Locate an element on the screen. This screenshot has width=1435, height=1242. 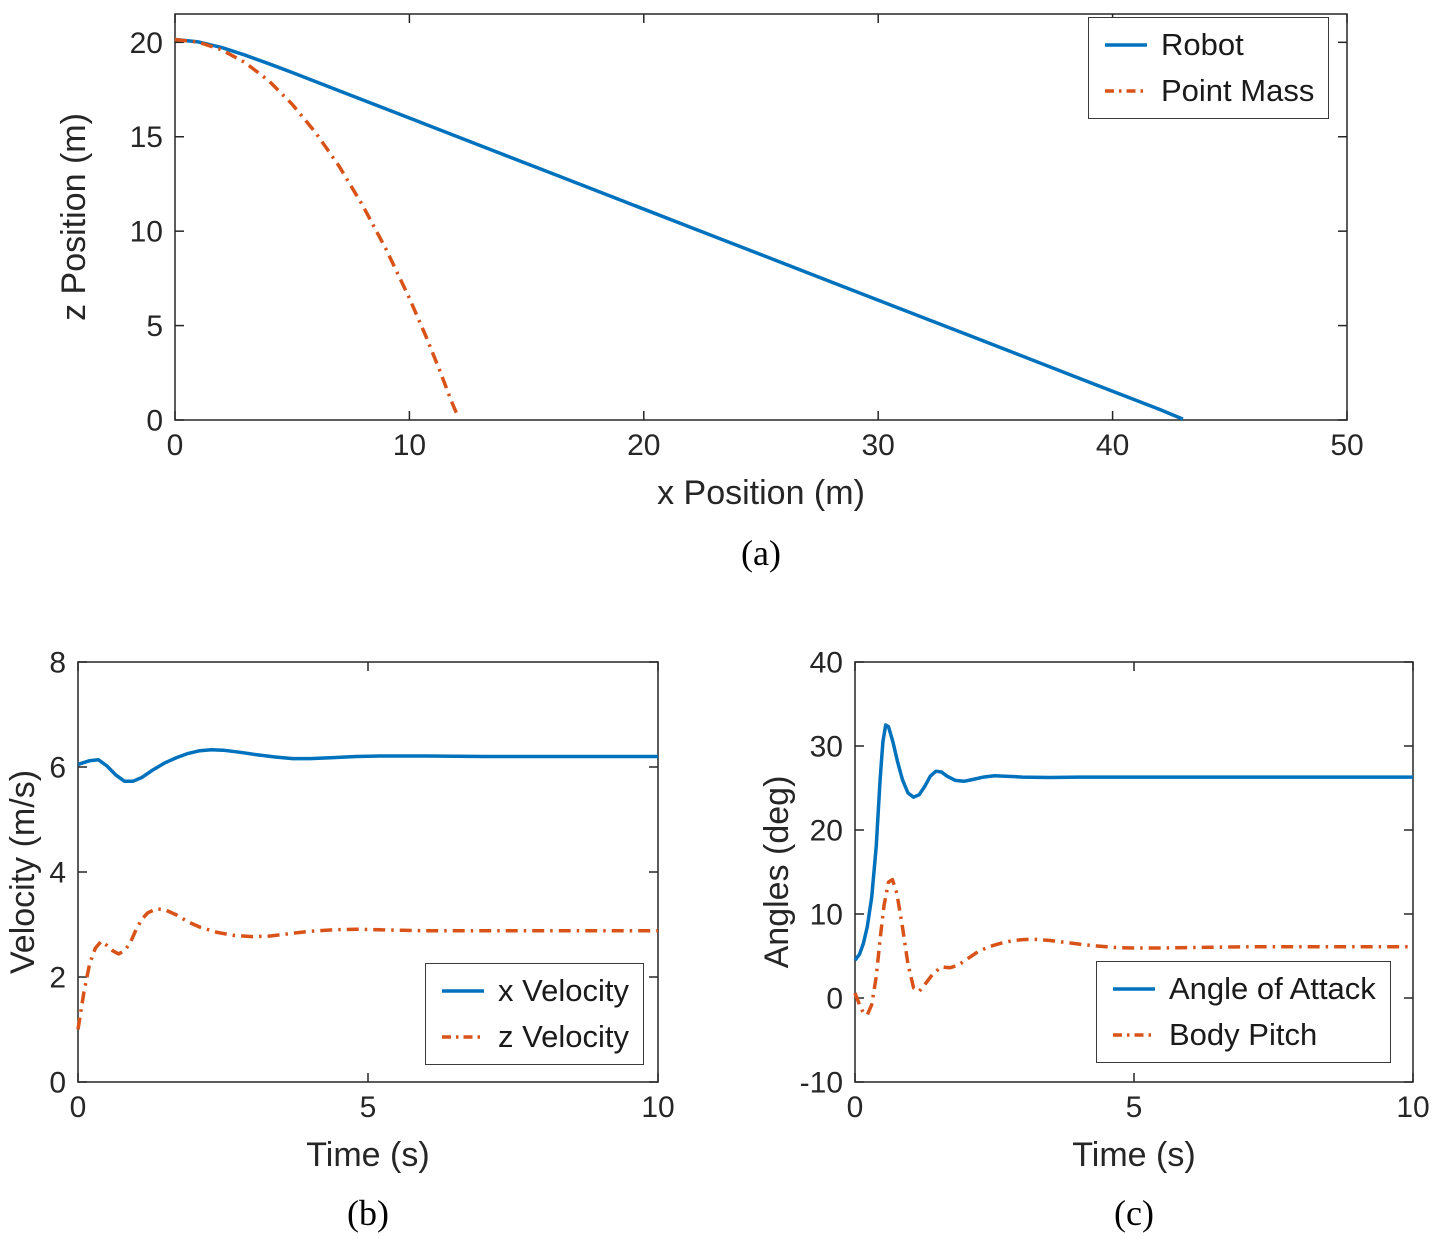
legend-item-angle-of-attack: Angle of Attack is located at coordinates (1243, 989).